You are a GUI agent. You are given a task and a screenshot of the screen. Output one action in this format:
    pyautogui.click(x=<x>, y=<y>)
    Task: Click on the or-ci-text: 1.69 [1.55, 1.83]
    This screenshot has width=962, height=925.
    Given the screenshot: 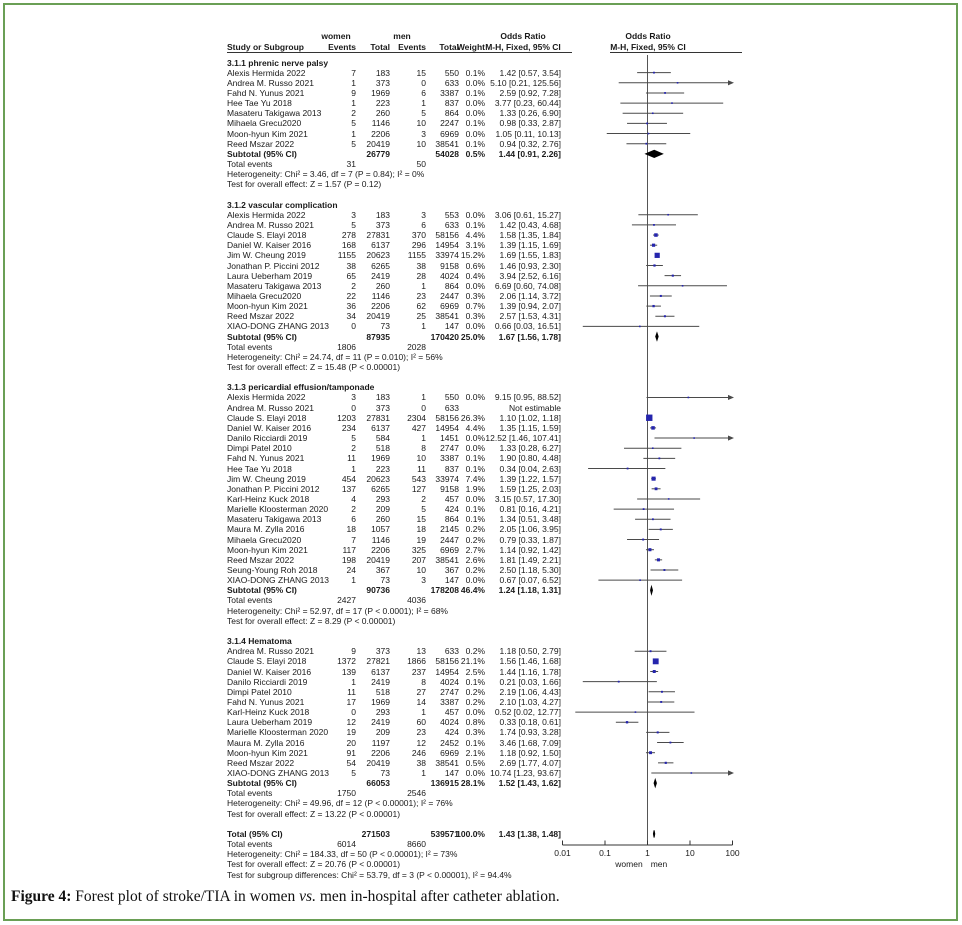 What is the action you would take?
    pyautogui.click(x=530, y=255)
    